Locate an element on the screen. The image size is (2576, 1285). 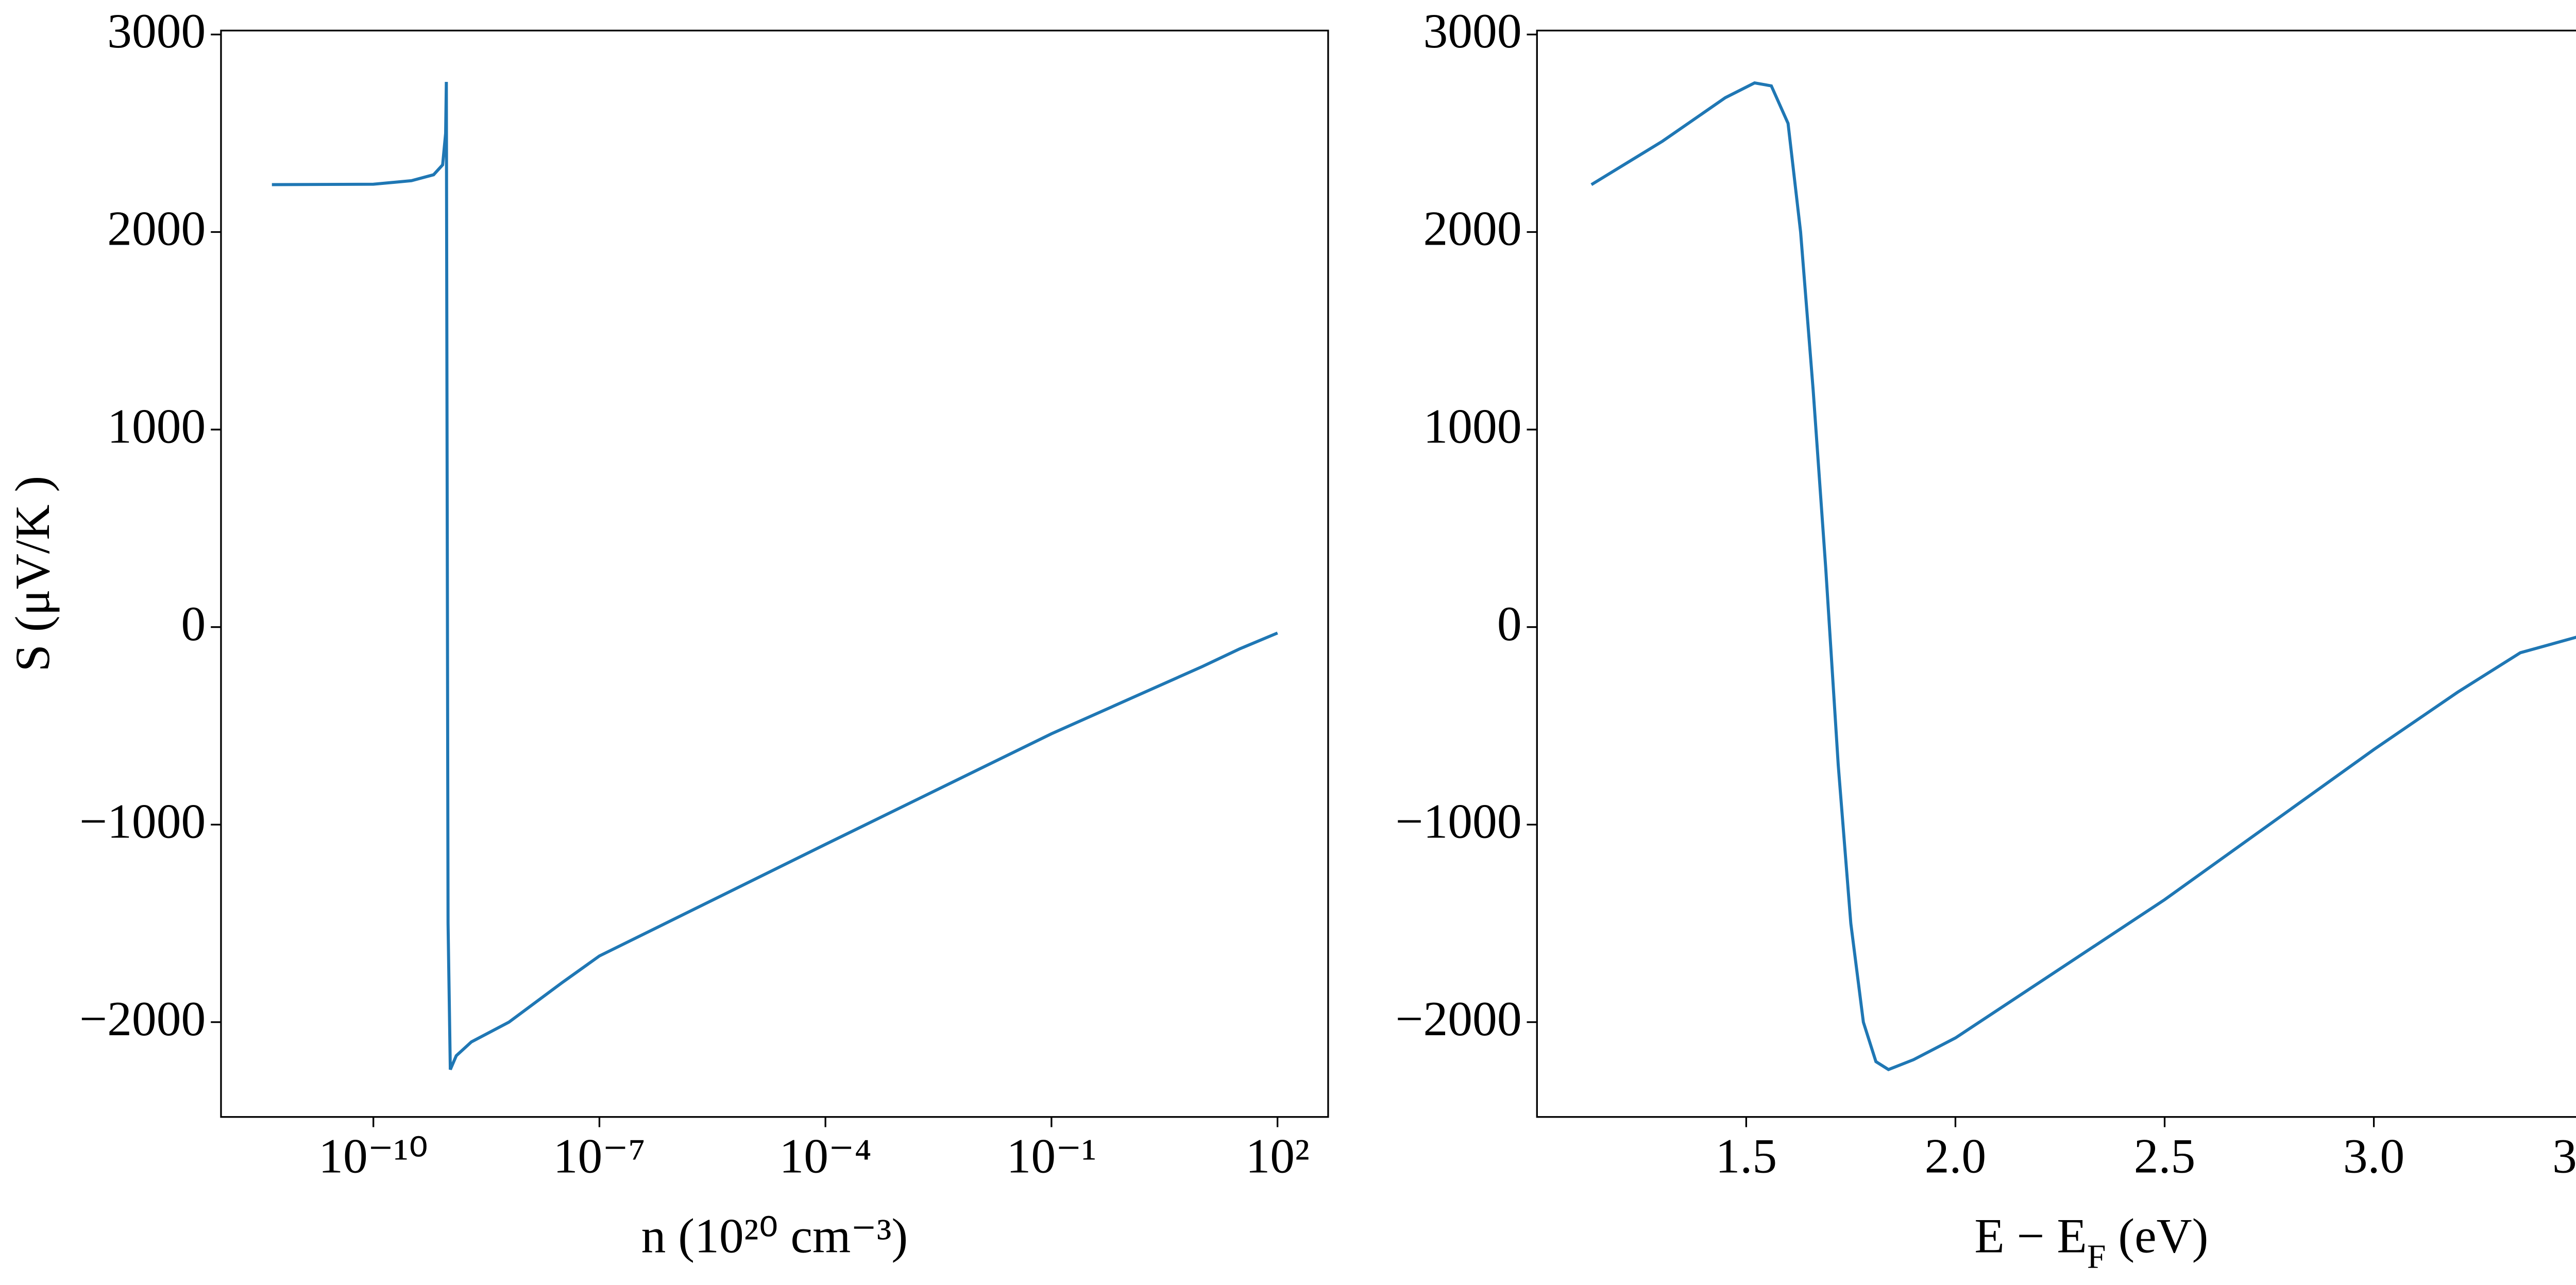
x-tick-label: 10⁻⁴ is located at coordinates (825, 1155).